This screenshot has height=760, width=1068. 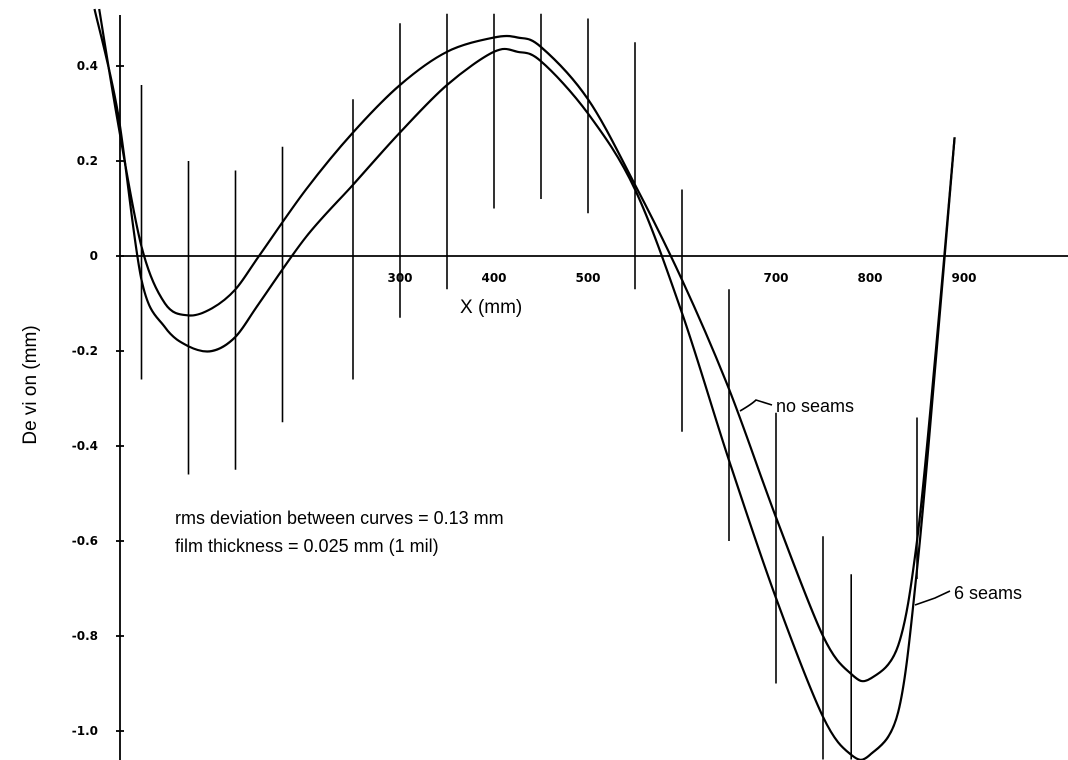 I want to click on y-tick-label: -0.8, so click(x=85, y=636).